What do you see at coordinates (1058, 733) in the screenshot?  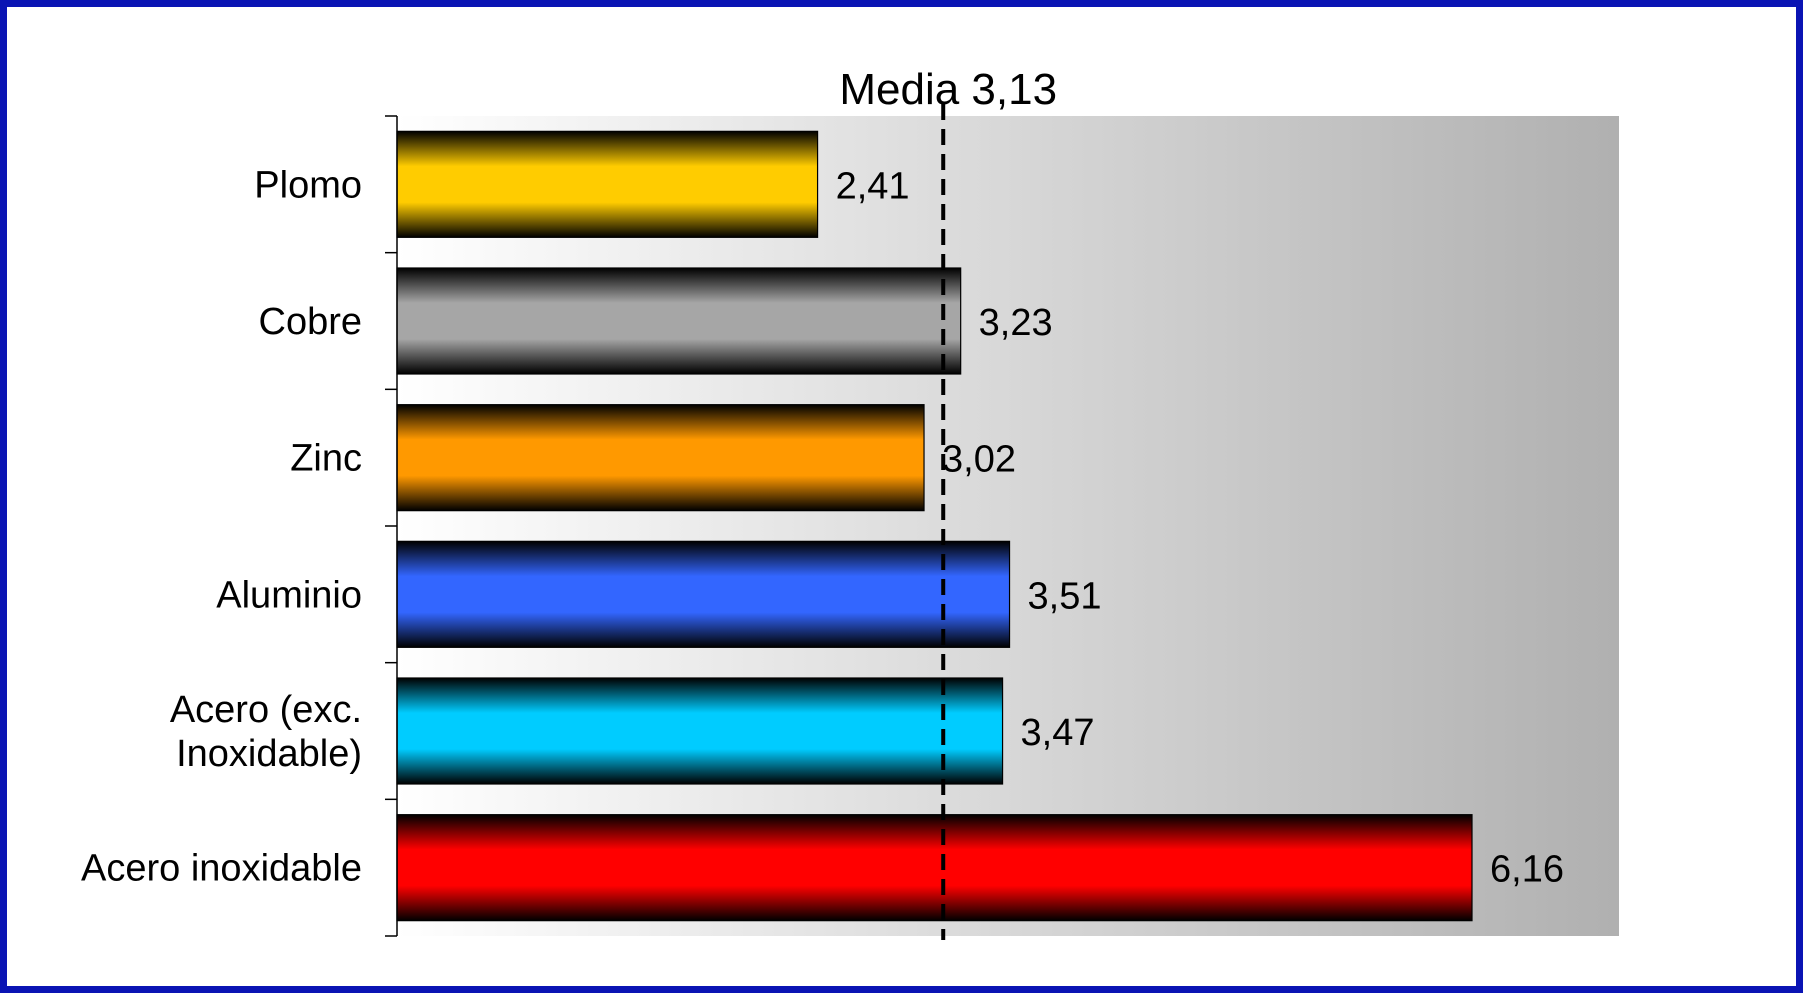 I see `value-label: 3,47` at bounding box center [1058, 733].